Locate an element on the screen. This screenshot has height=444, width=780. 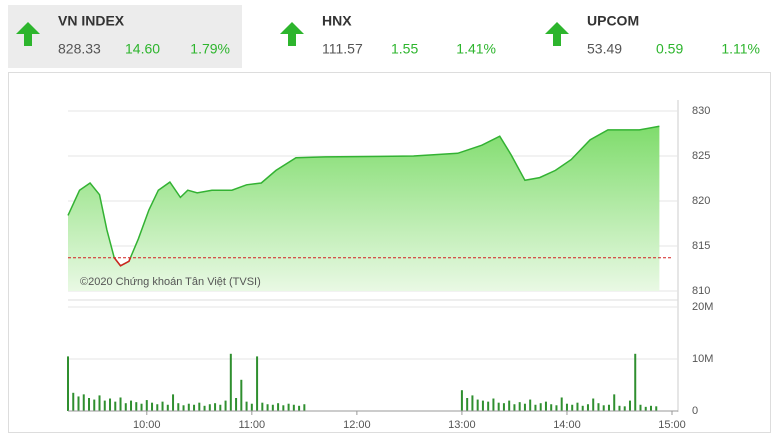
y-tick-label: 825 is located at coordinates (701, 156).